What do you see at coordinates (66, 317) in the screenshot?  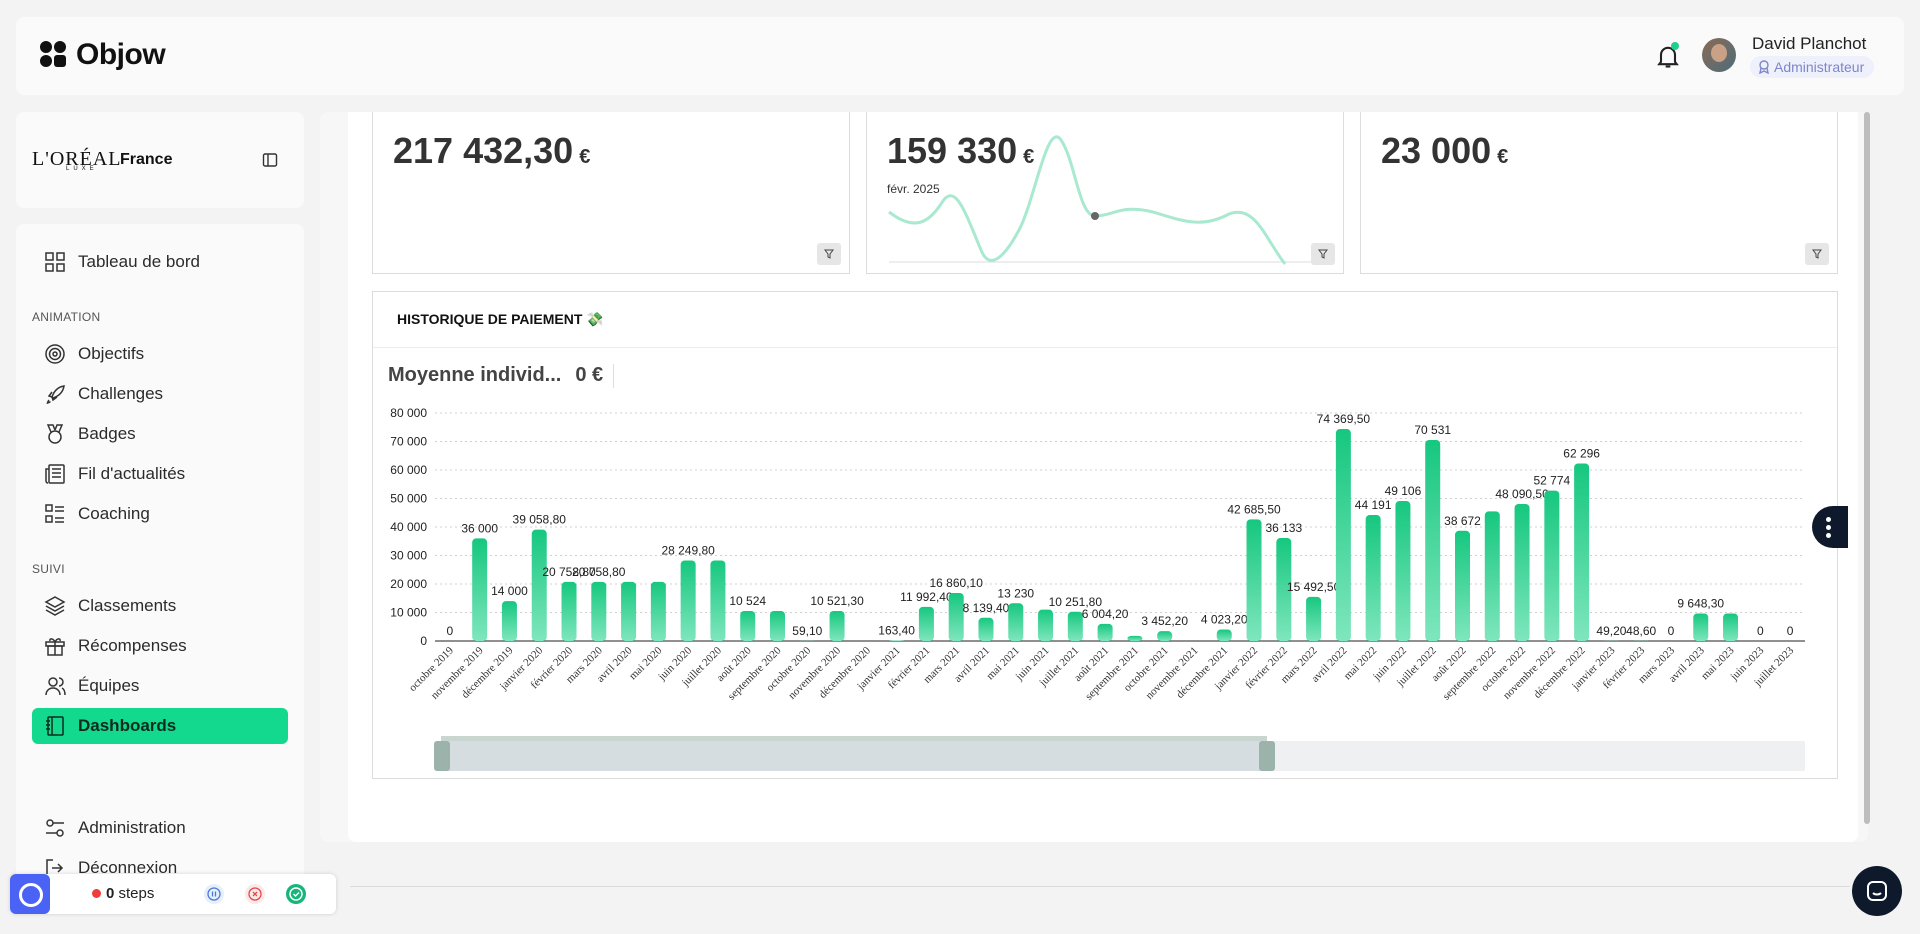 I see `nav-section-animation: ANIMATION` at bounding box center [66, 317].